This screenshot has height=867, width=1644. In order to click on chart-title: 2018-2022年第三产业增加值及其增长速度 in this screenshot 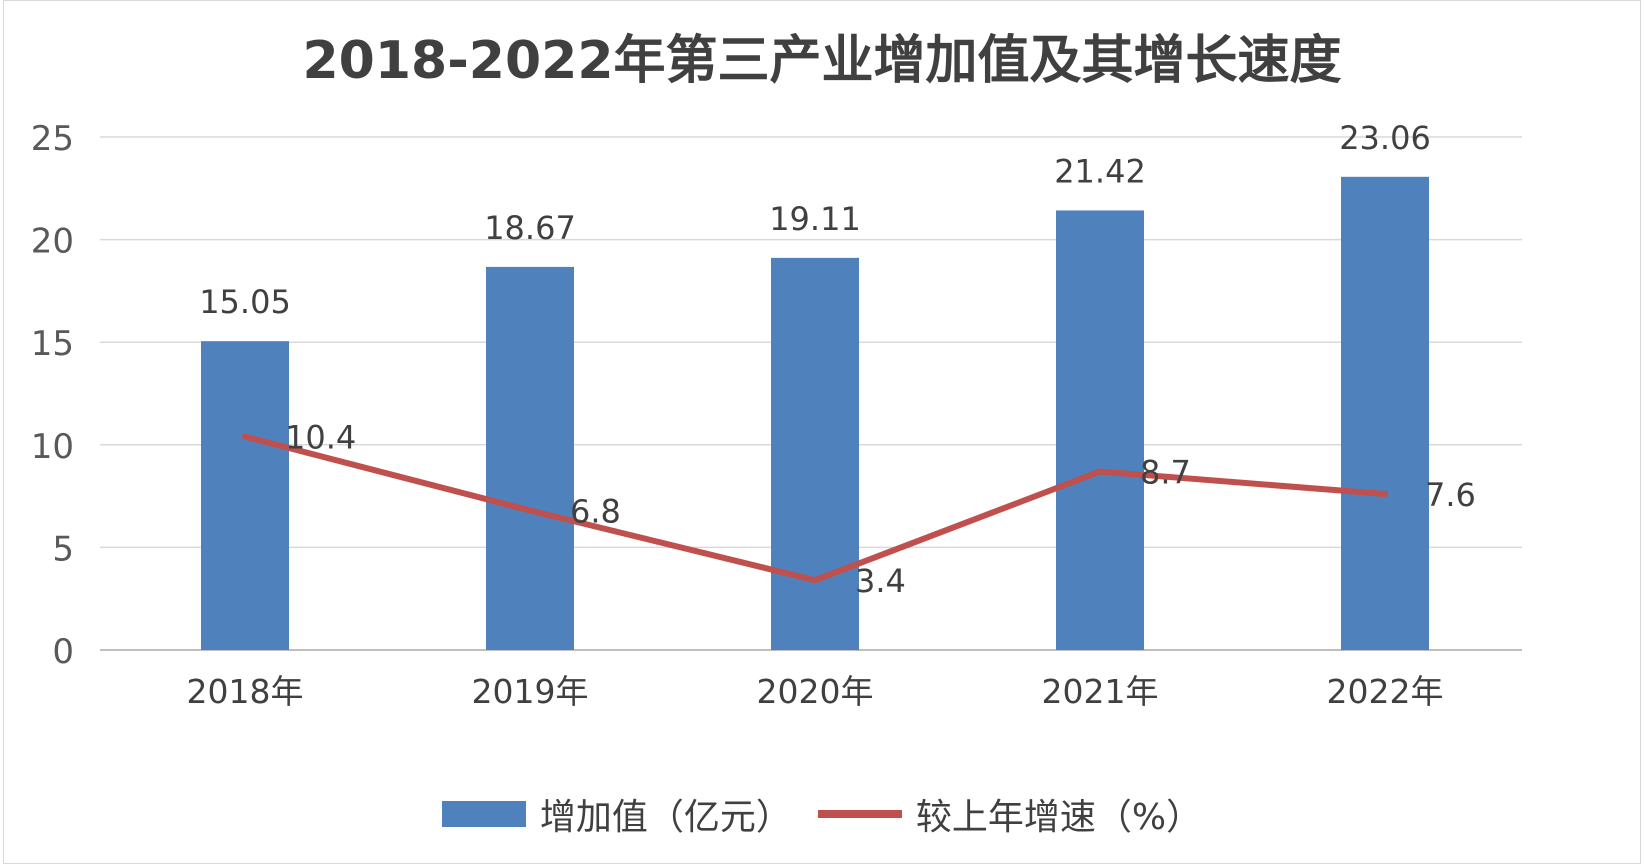, I will do `click(822, 61)`.